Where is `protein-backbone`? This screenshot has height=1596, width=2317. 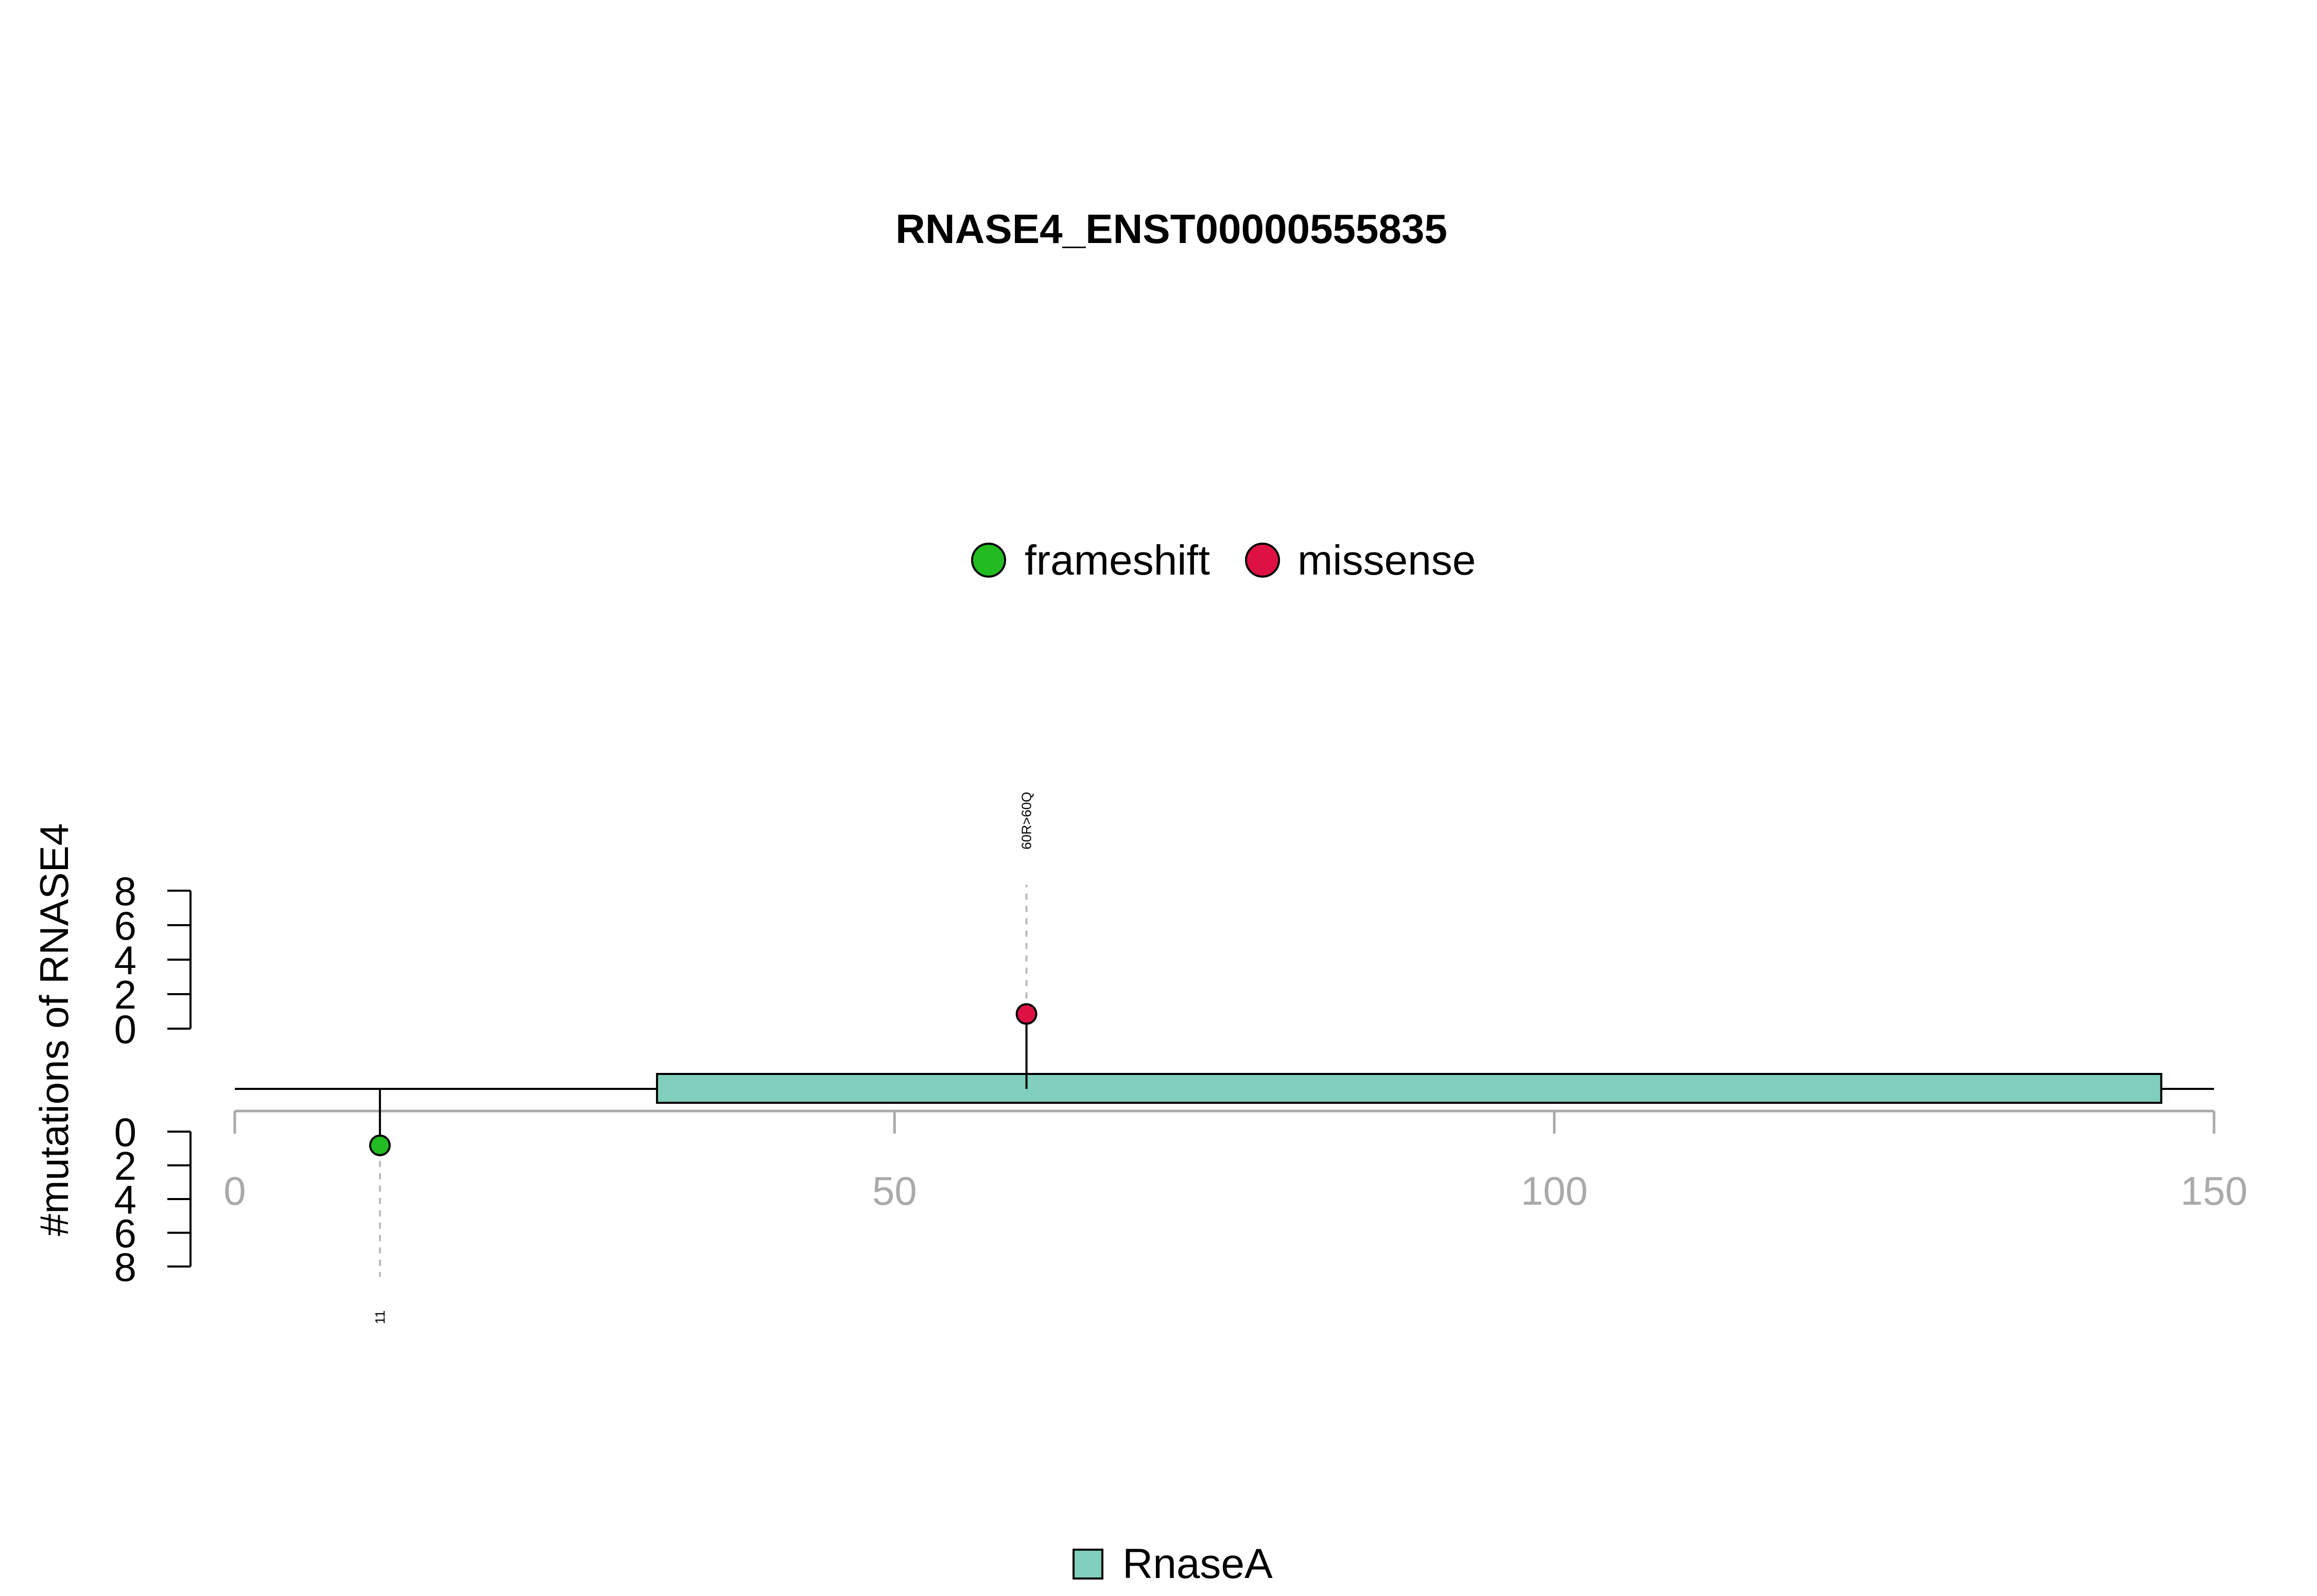 protein-backbone is located at coordinates (1224, 1088).